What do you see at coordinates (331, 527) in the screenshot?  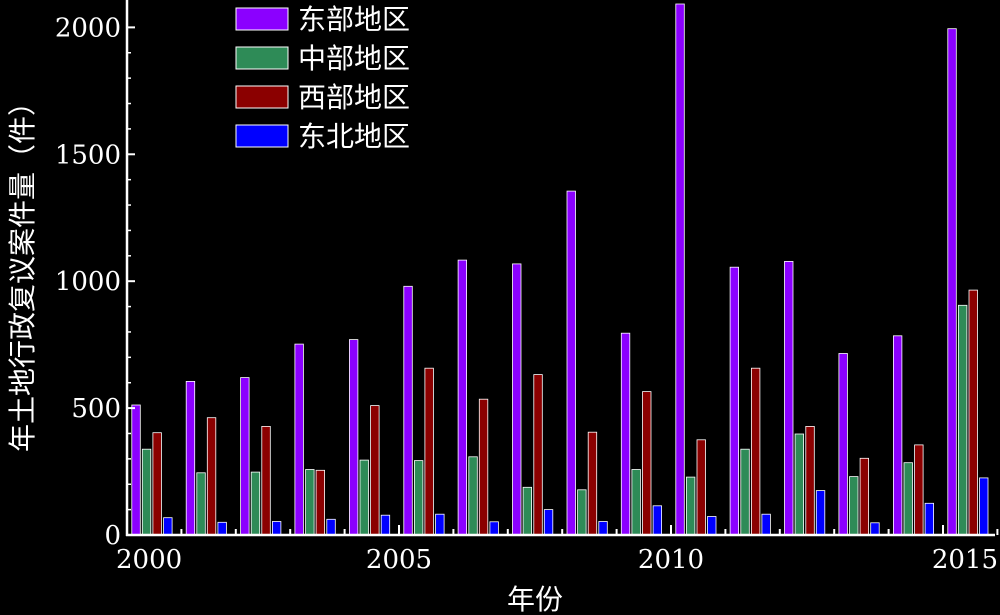 I see `bar-东北地区-2003` at bounding box center [331, 527].